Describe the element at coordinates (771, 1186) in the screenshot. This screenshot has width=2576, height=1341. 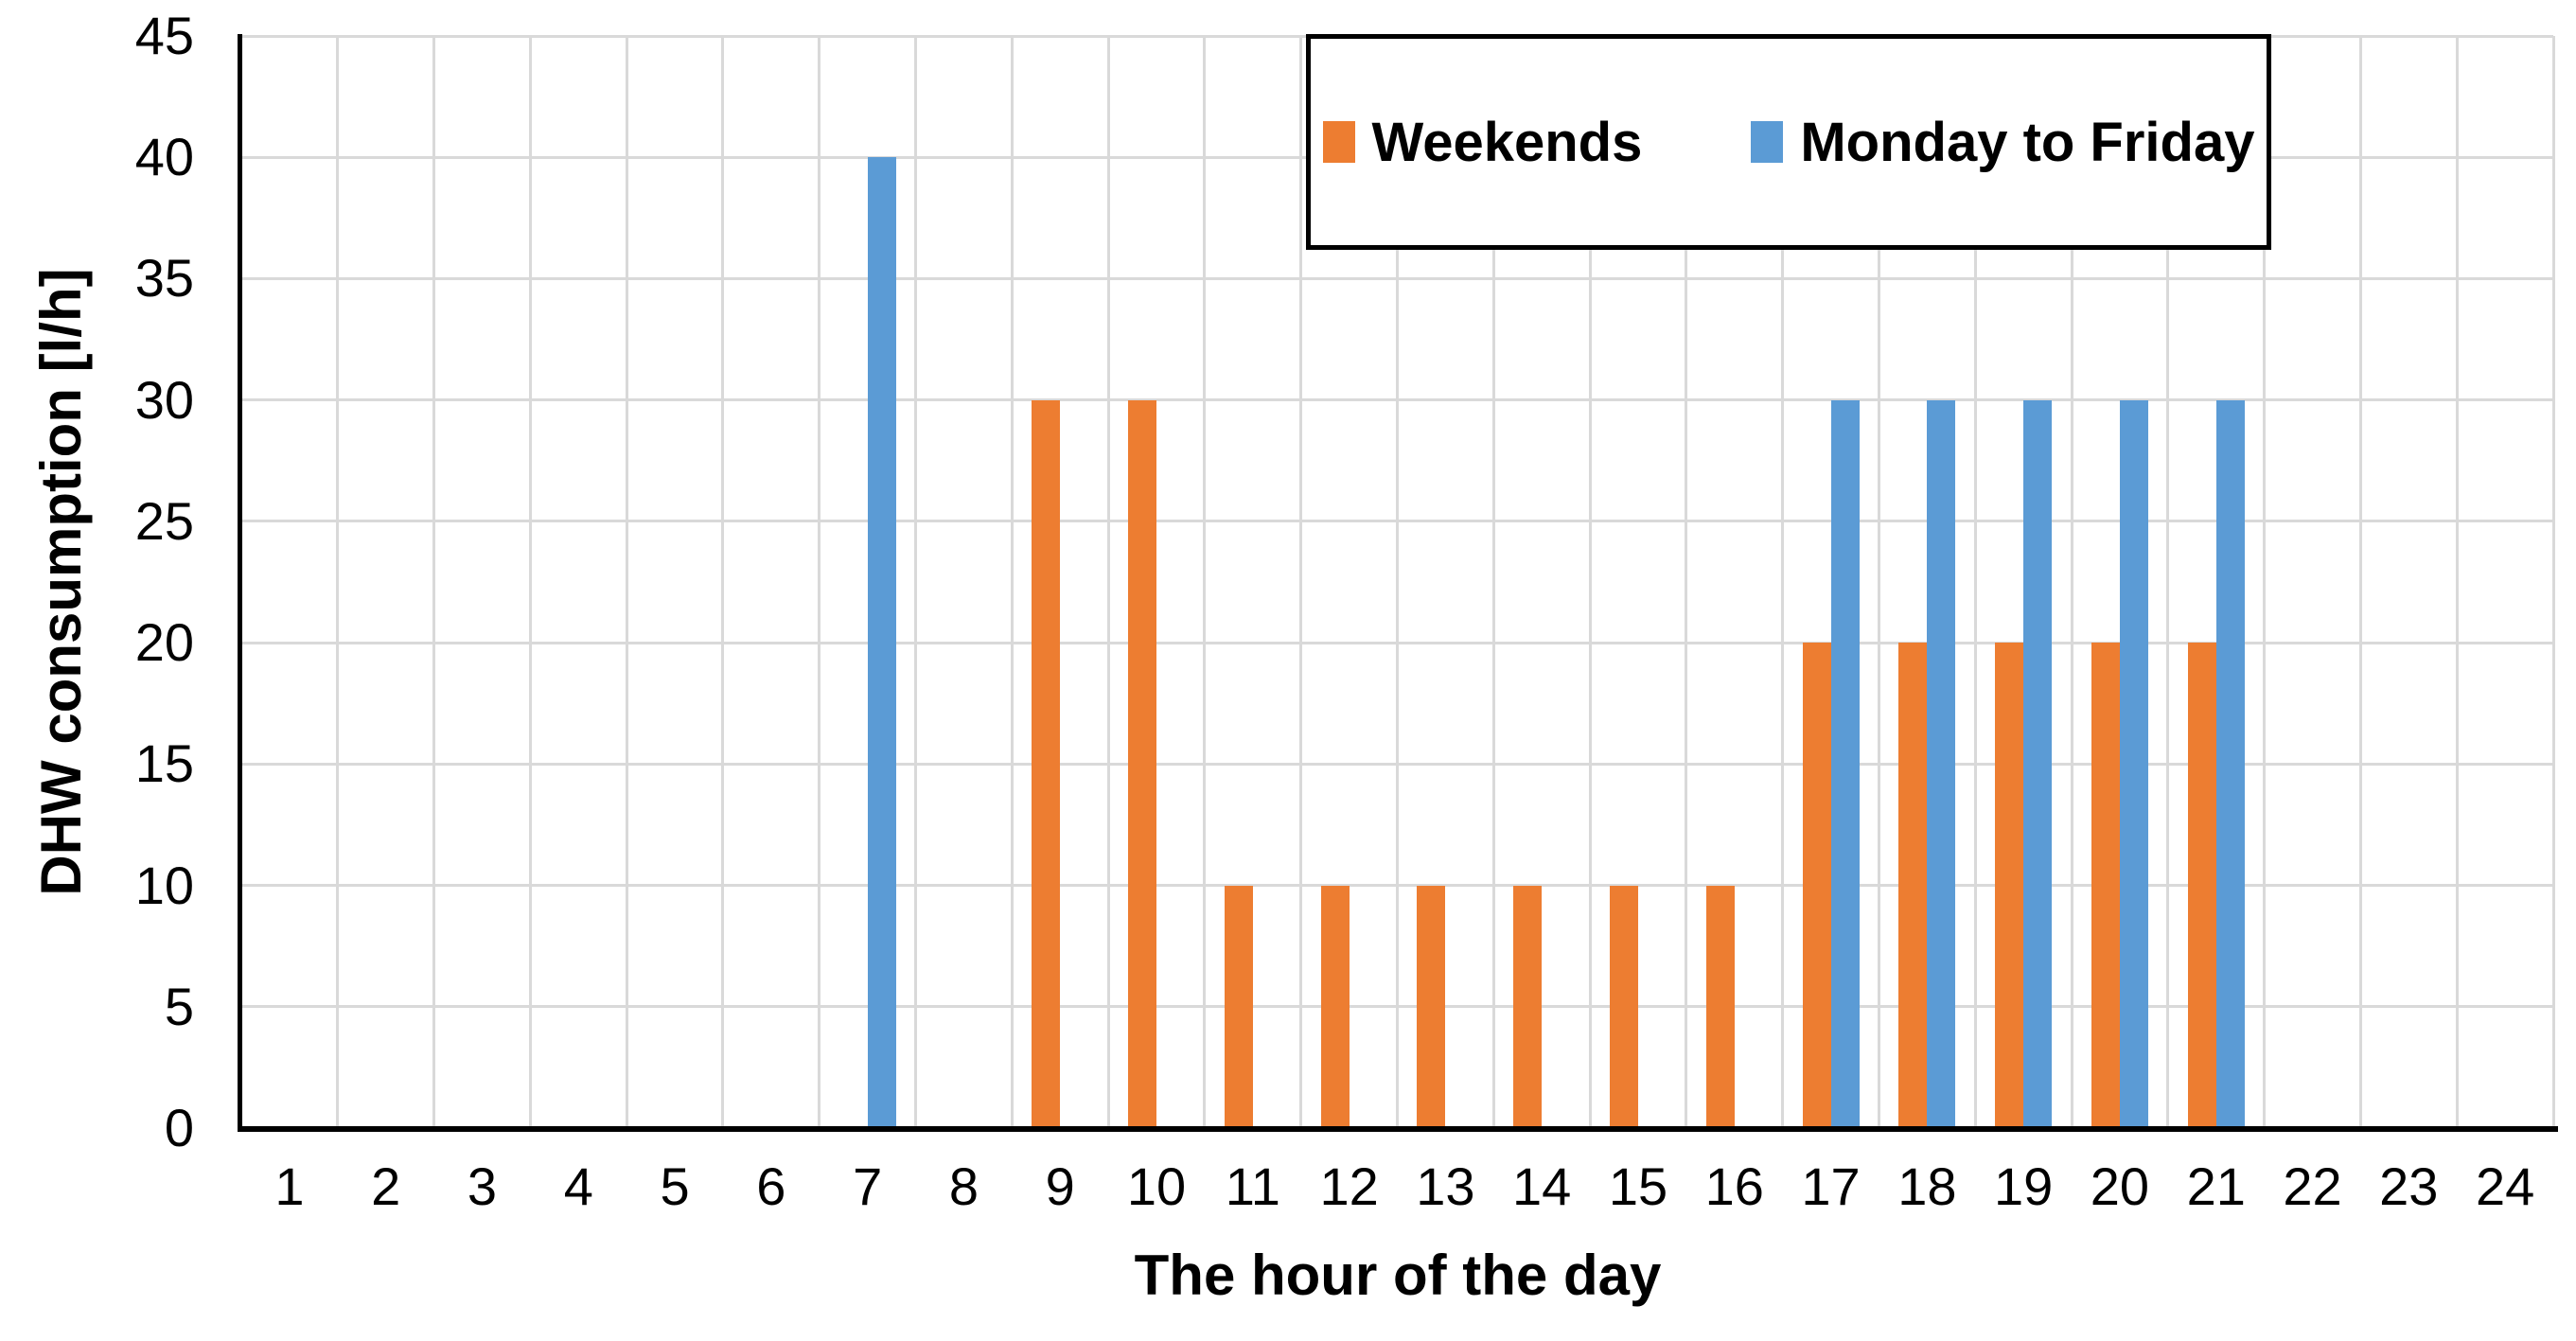
I see `x-tick-label-6: 6` at that location.